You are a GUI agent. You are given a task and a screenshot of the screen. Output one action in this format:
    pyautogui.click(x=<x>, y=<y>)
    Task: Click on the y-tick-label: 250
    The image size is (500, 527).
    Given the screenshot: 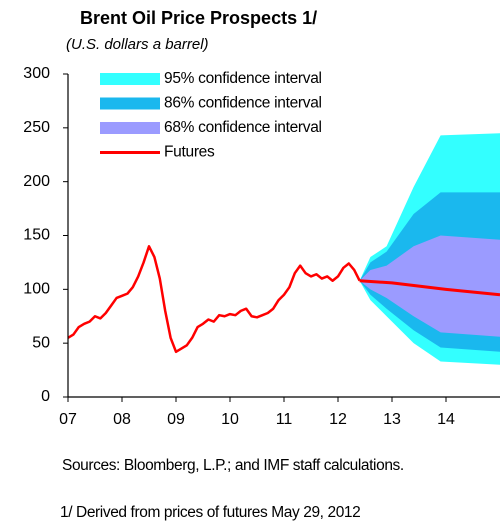 What is the action you would take?
    pyautogui.click(x=36, y=127)
    